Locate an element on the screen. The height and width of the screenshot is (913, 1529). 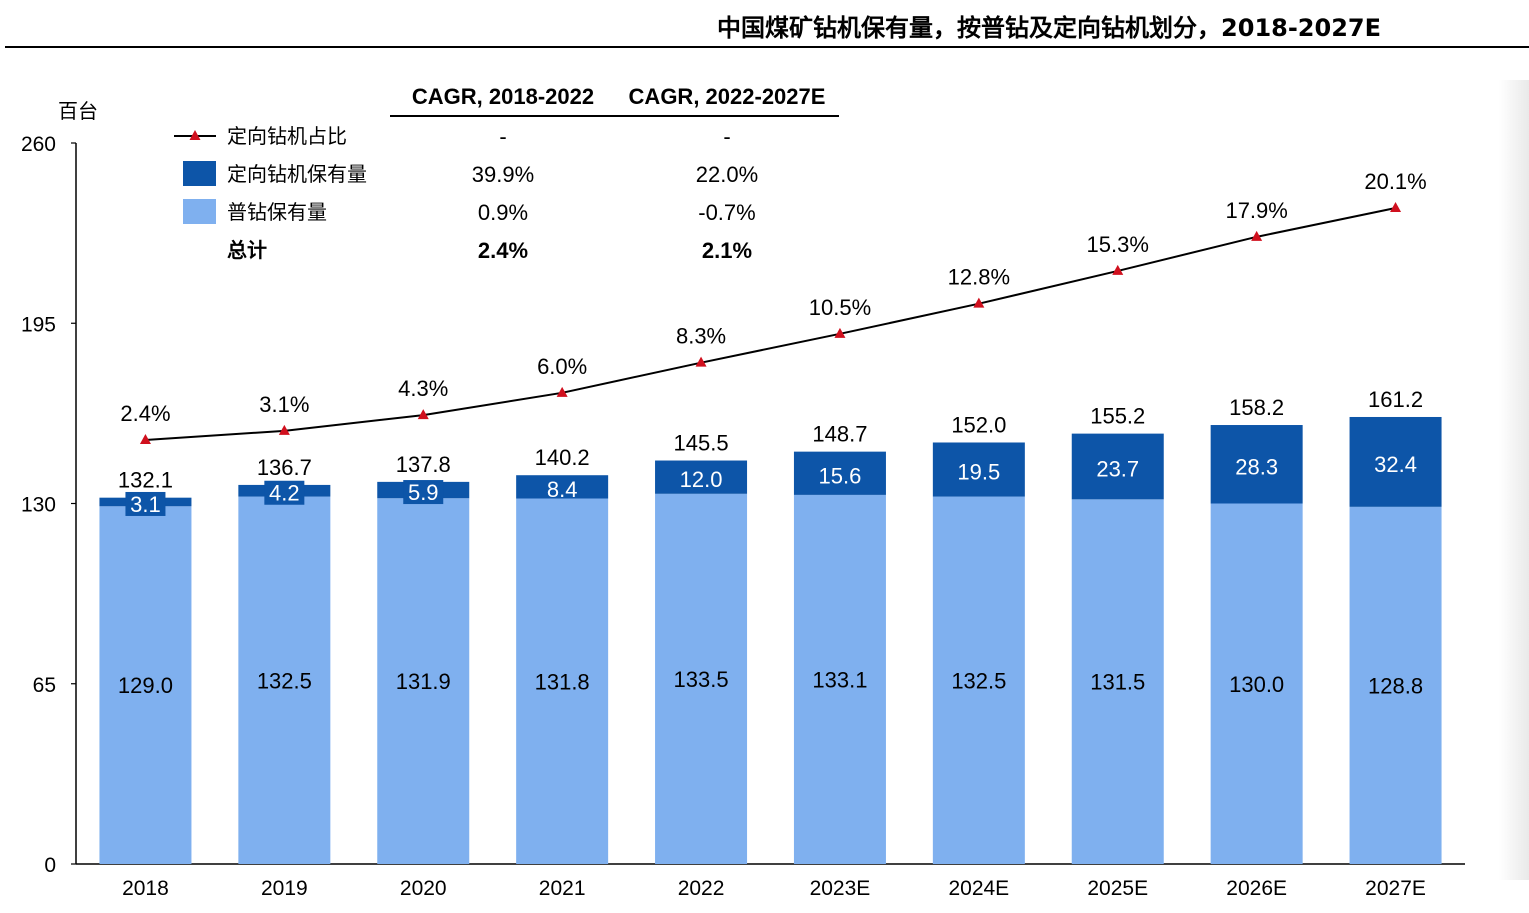
bar-value-label-ordinary: 130.0 is located at coordinates (1256, 684).